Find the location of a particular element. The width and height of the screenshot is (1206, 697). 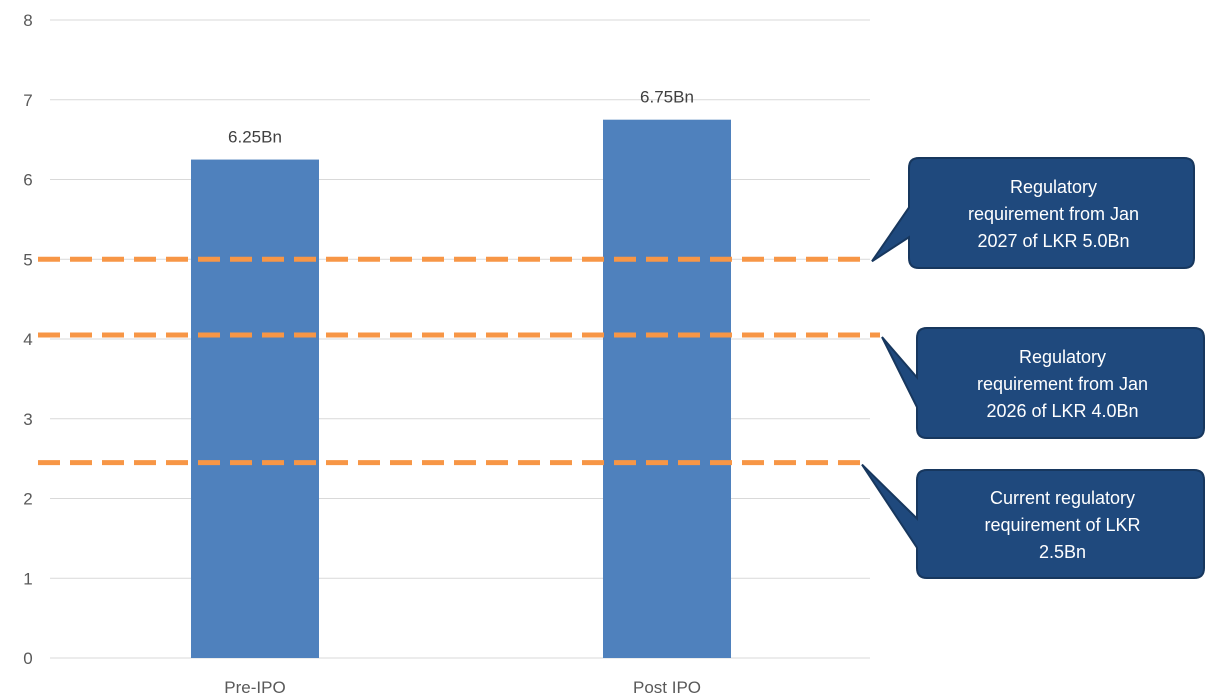

y-axis-ticks: 0 1 2 3 4 5 6 7 8 is located at coordinates (27, 339).